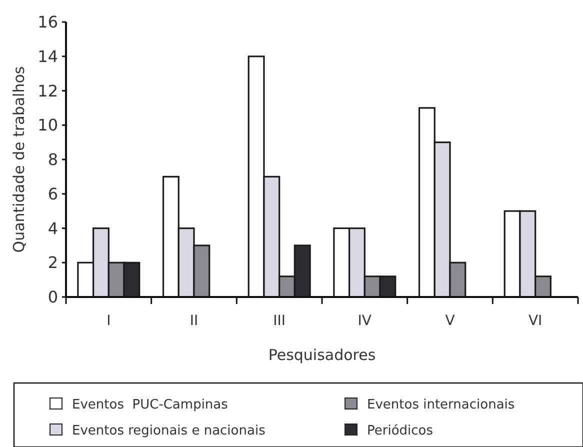  I want to click on x-tick-label: VI, so click(535, 321).